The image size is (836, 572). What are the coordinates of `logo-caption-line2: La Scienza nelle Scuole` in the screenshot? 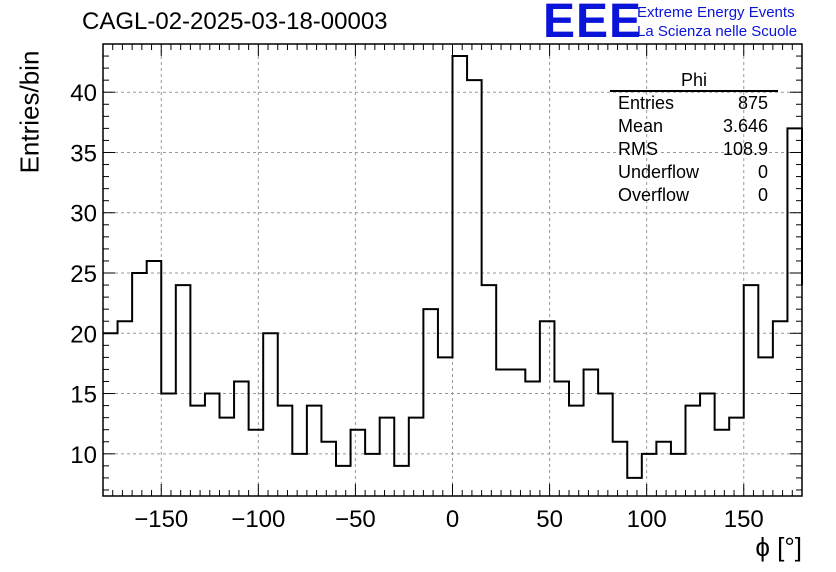 It's located at (717, 31).